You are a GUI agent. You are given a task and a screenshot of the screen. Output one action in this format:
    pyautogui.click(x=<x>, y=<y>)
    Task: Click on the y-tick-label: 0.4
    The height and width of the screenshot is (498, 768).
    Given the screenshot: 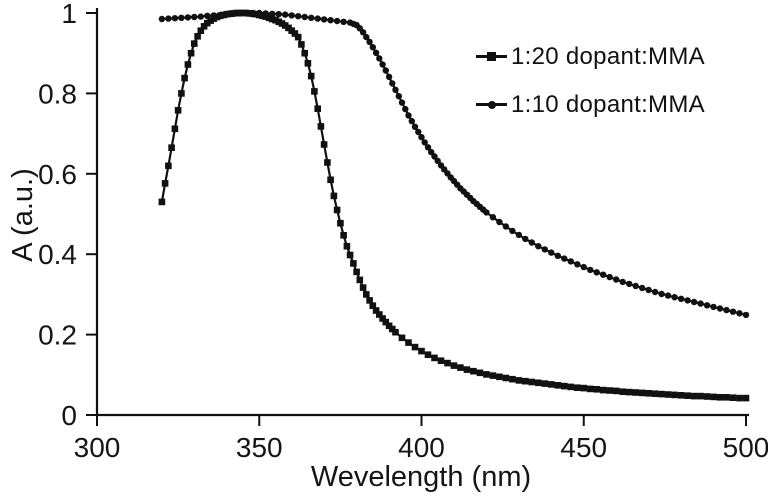 What is the action you would take?
    pyautogui.click(x=57, y=254)
    